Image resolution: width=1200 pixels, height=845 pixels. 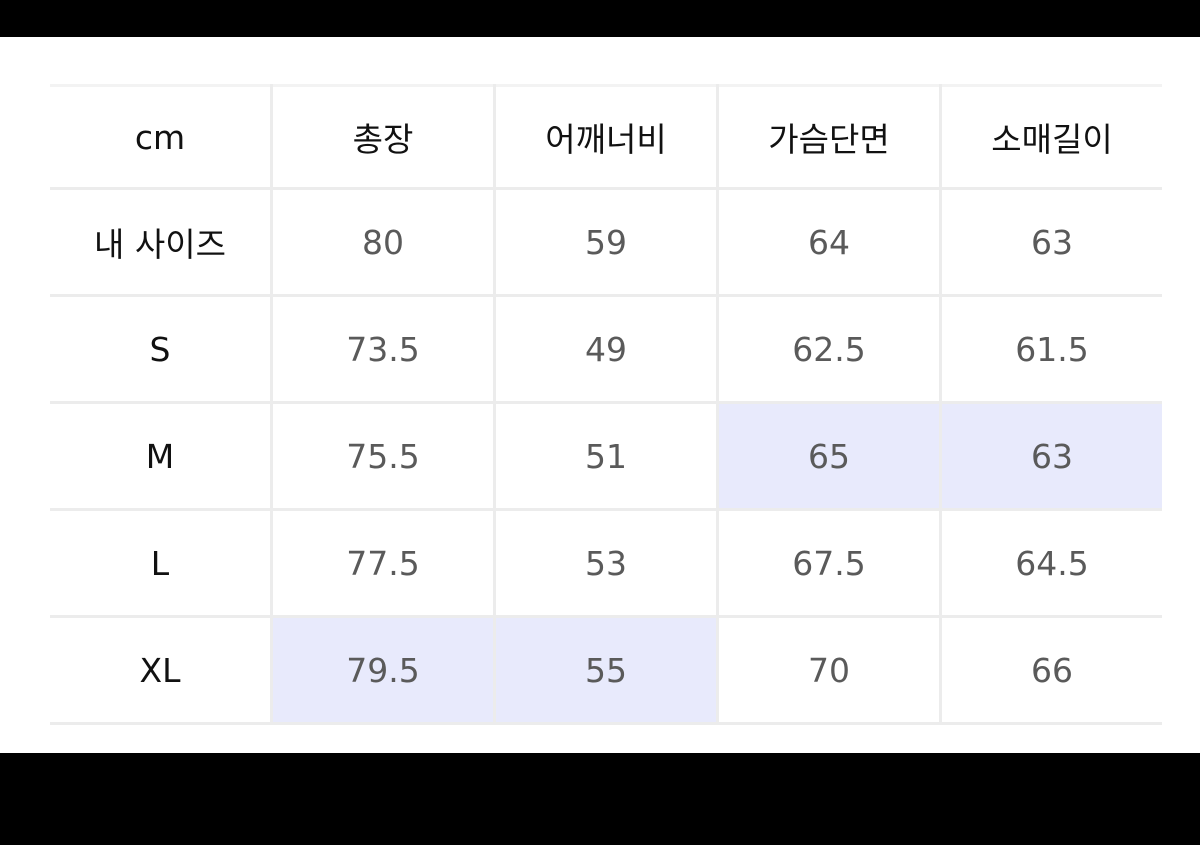 I want to click on header-row: cm 총장 어깨너비 가슴단면 소매길이, so click(x=606, y=137).